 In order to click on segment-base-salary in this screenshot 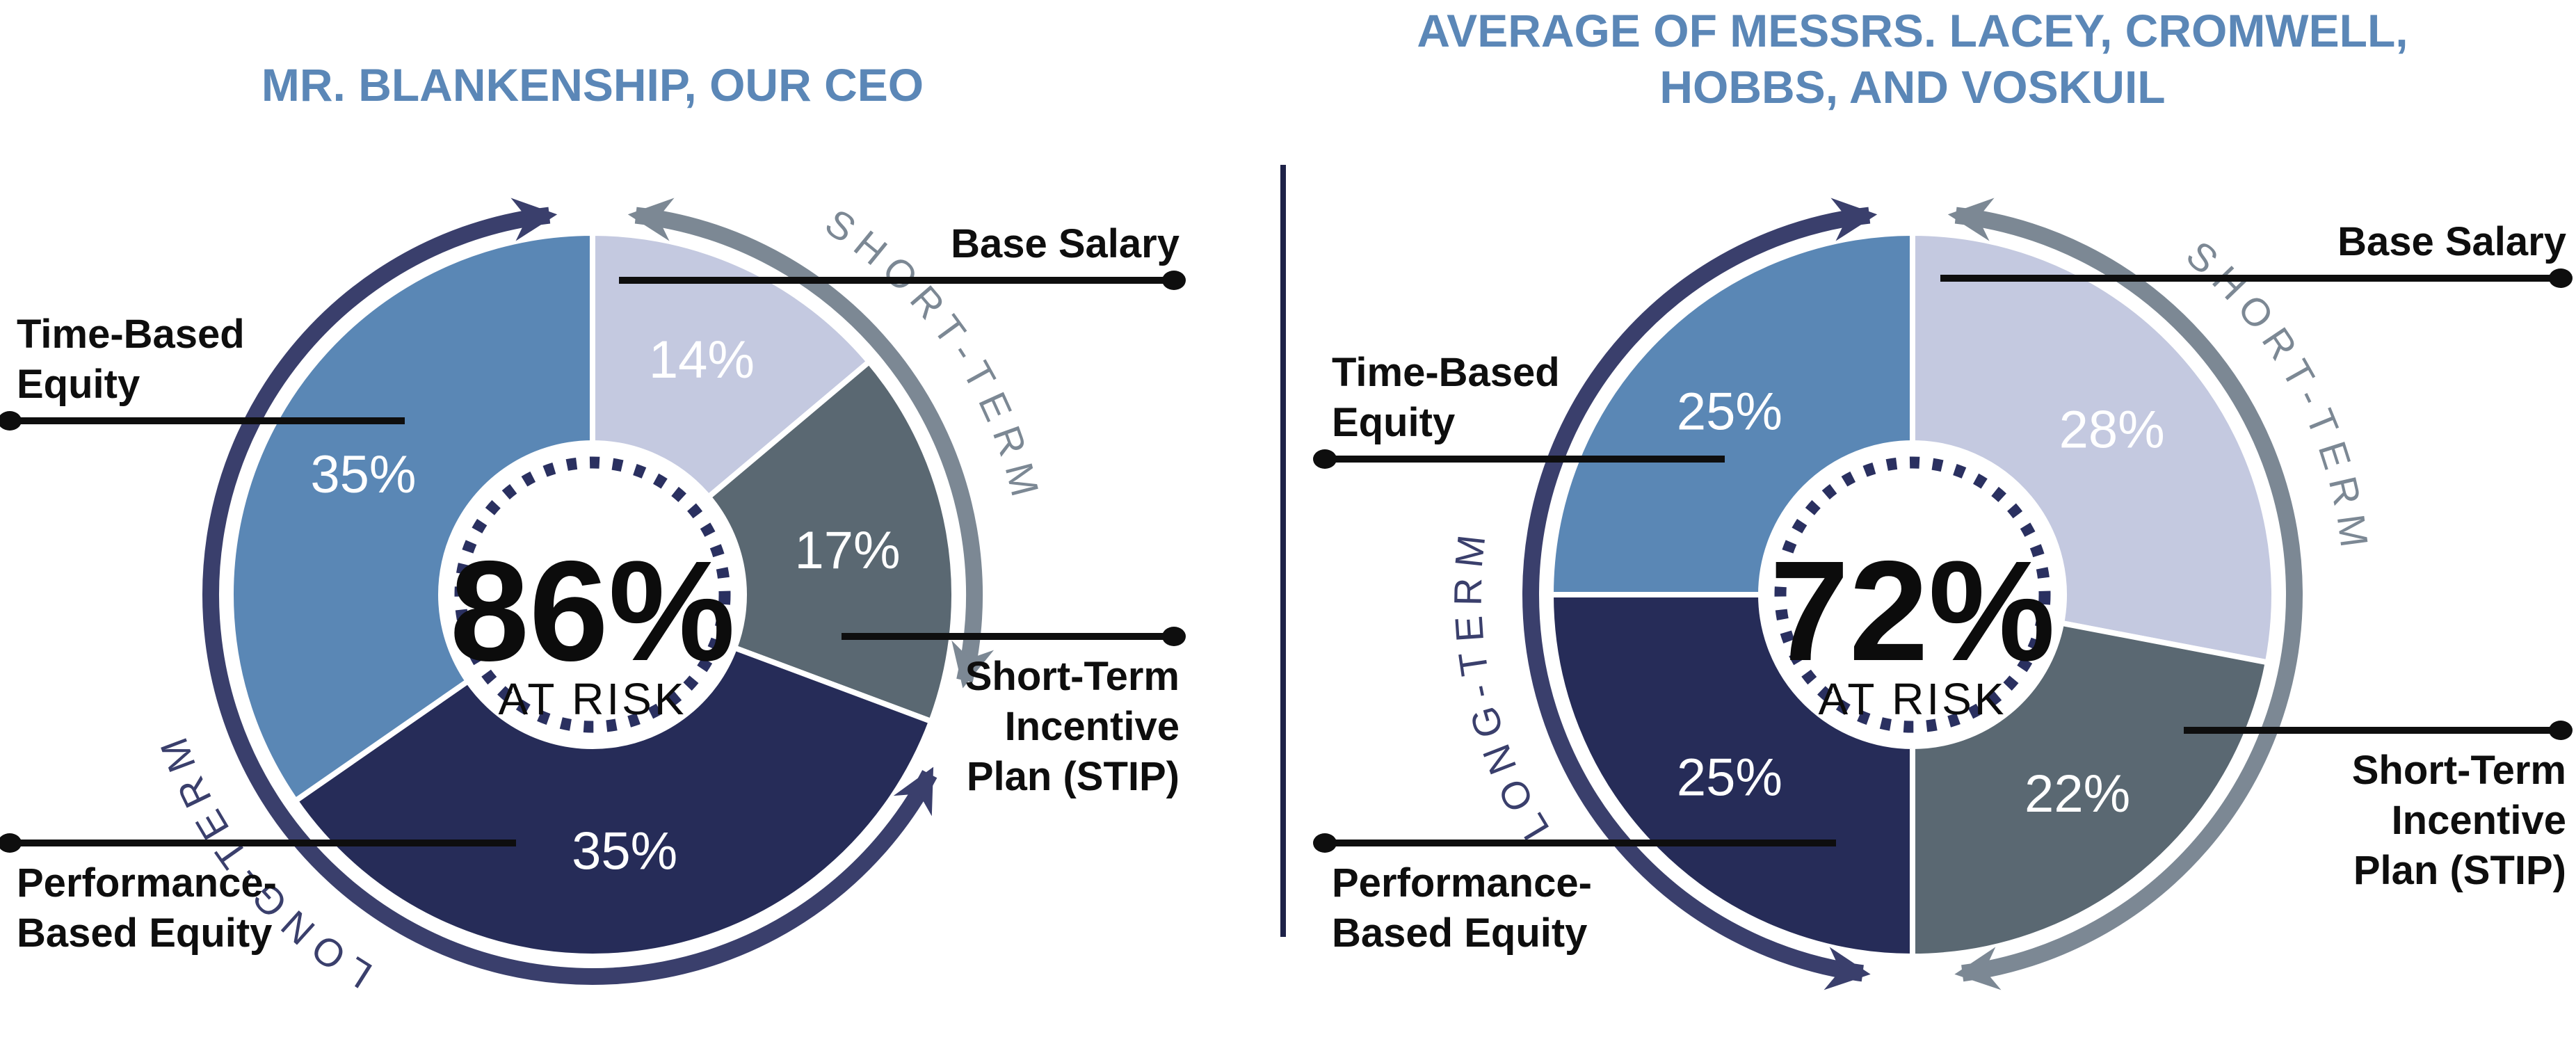, I will do `click(2094, 448)`.